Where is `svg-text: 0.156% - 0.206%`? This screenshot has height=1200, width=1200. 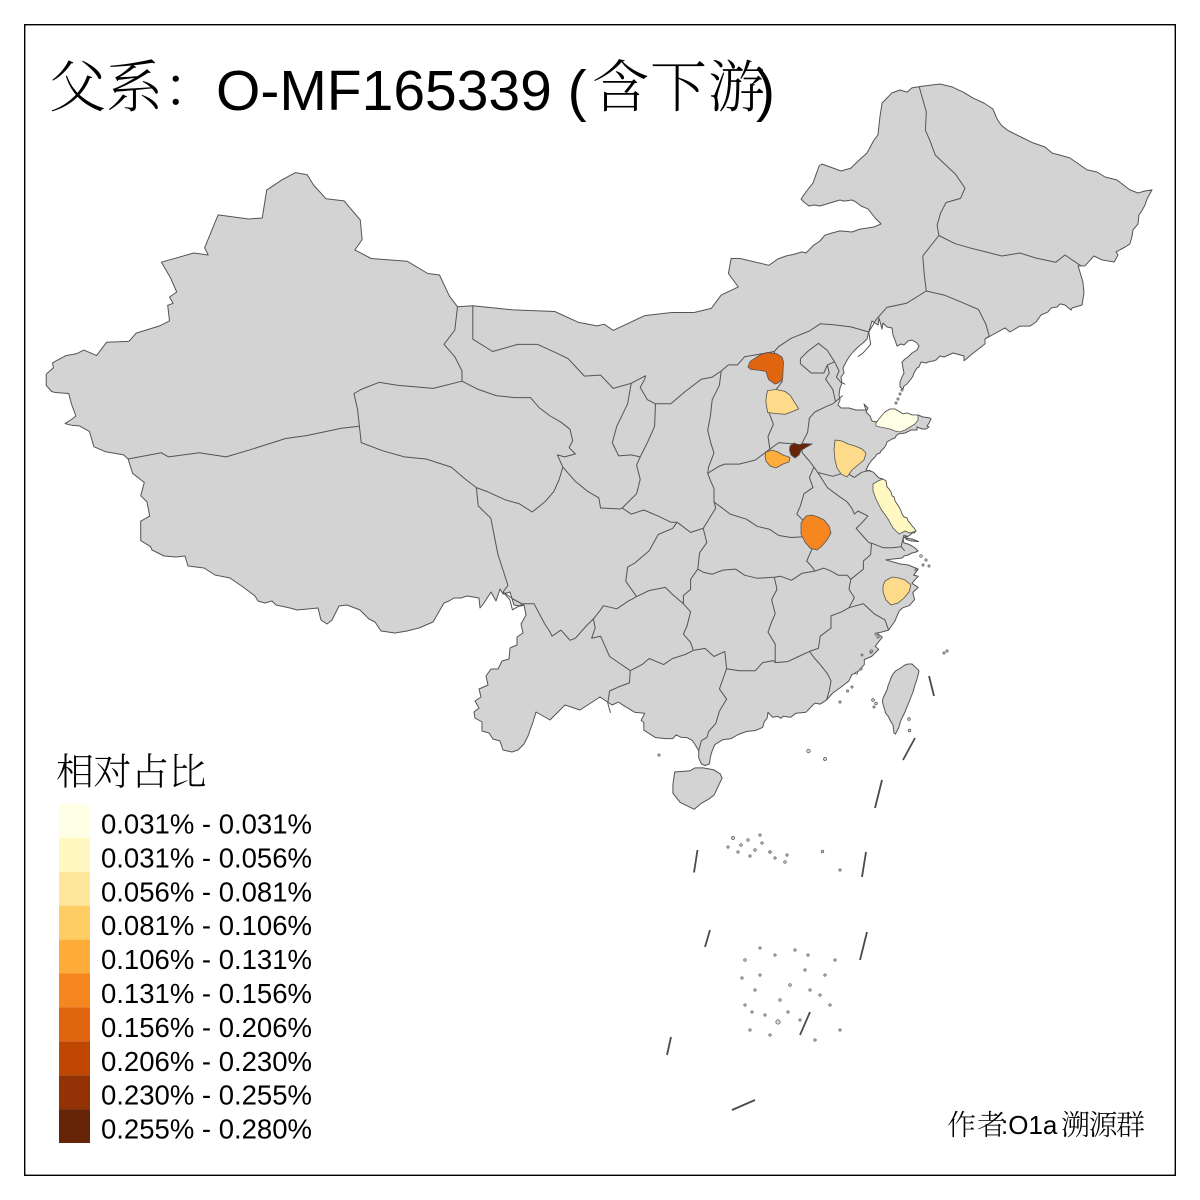
svg-text: 0.156% - 0.206% is located at coordinates (206, 1027).